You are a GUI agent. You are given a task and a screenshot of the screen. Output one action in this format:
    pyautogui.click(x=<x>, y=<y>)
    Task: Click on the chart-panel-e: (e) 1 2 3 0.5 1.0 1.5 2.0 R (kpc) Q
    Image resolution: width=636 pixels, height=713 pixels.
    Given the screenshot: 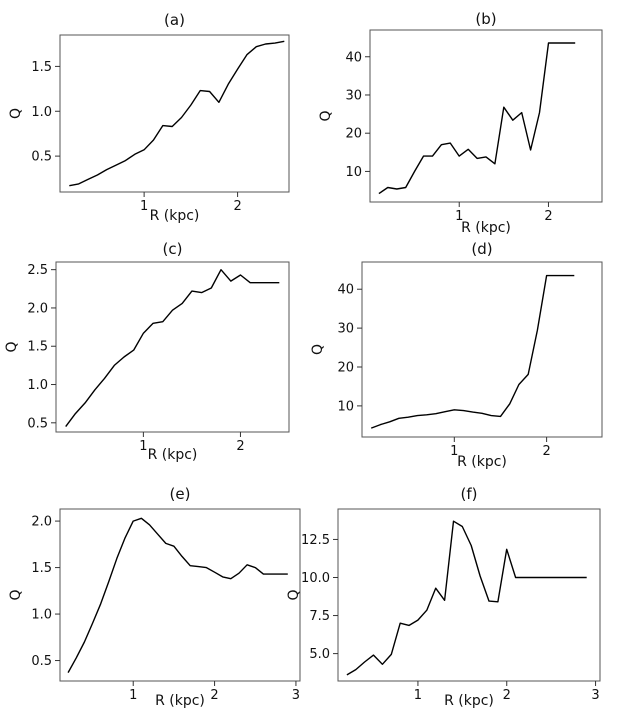 What is the action you would take?
    pyautogui.click(x=154, y=597)
    